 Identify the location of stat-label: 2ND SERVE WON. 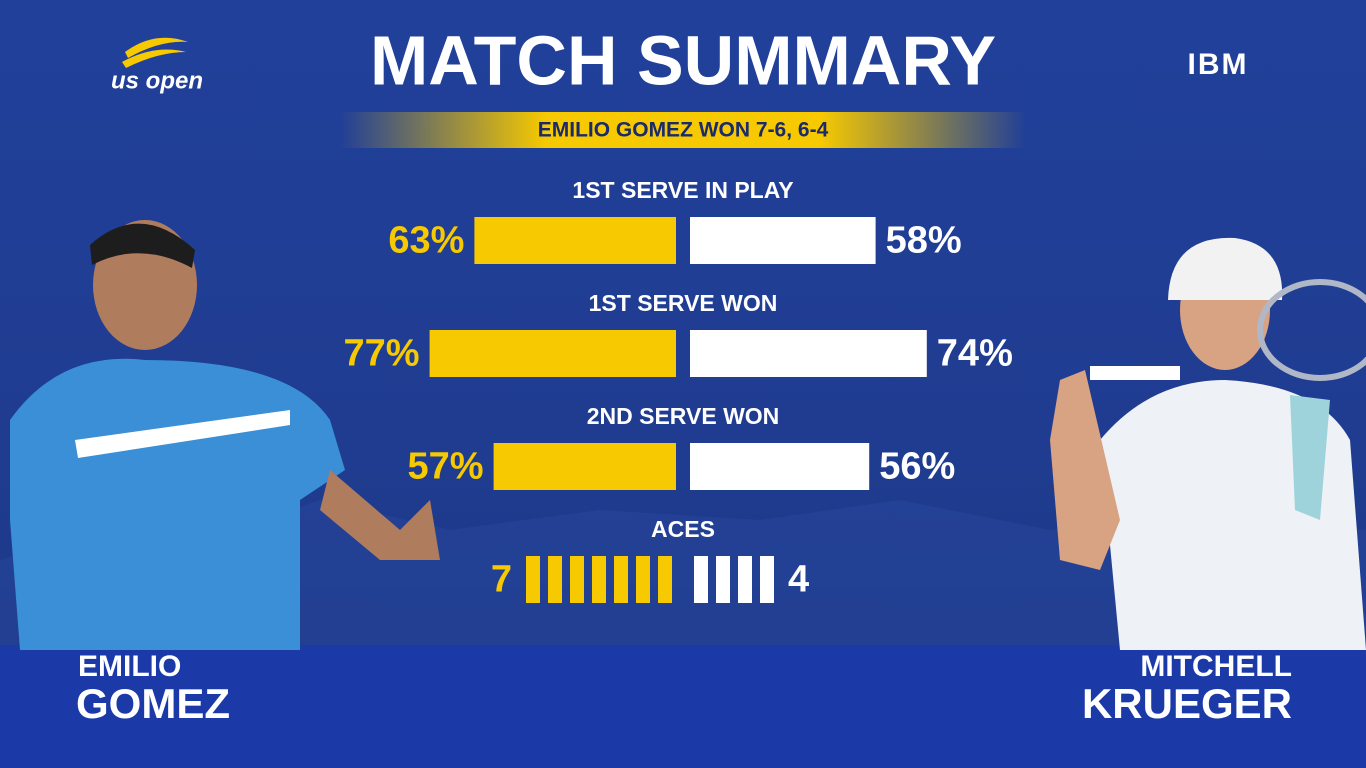
(683, 416).